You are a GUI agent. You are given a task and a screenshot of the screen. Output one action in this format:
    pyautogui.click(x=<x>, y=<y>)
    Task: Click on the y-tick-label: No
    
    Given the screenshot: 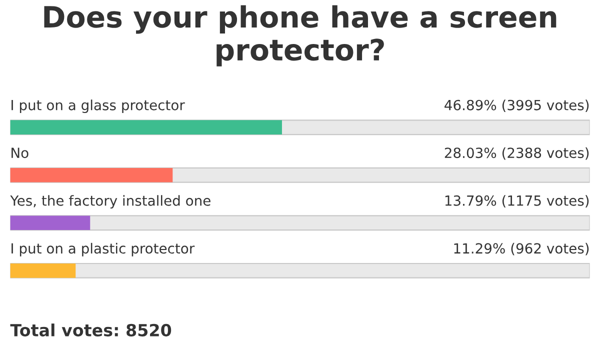 What is the action you would take?
    pyautogui.click(x=20, y=153)
    